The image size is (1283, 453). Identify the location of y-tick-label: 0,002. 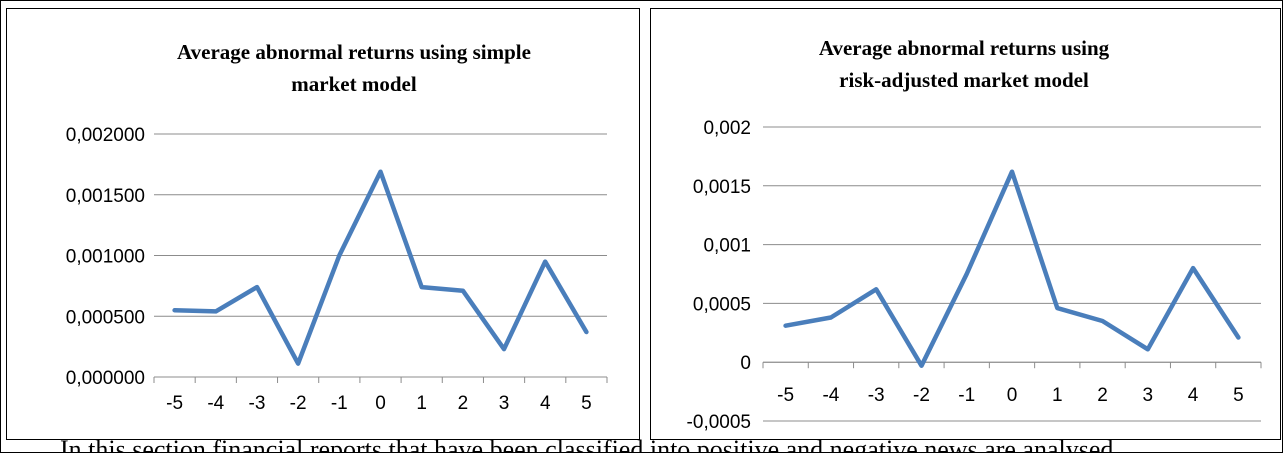
(727, 128).